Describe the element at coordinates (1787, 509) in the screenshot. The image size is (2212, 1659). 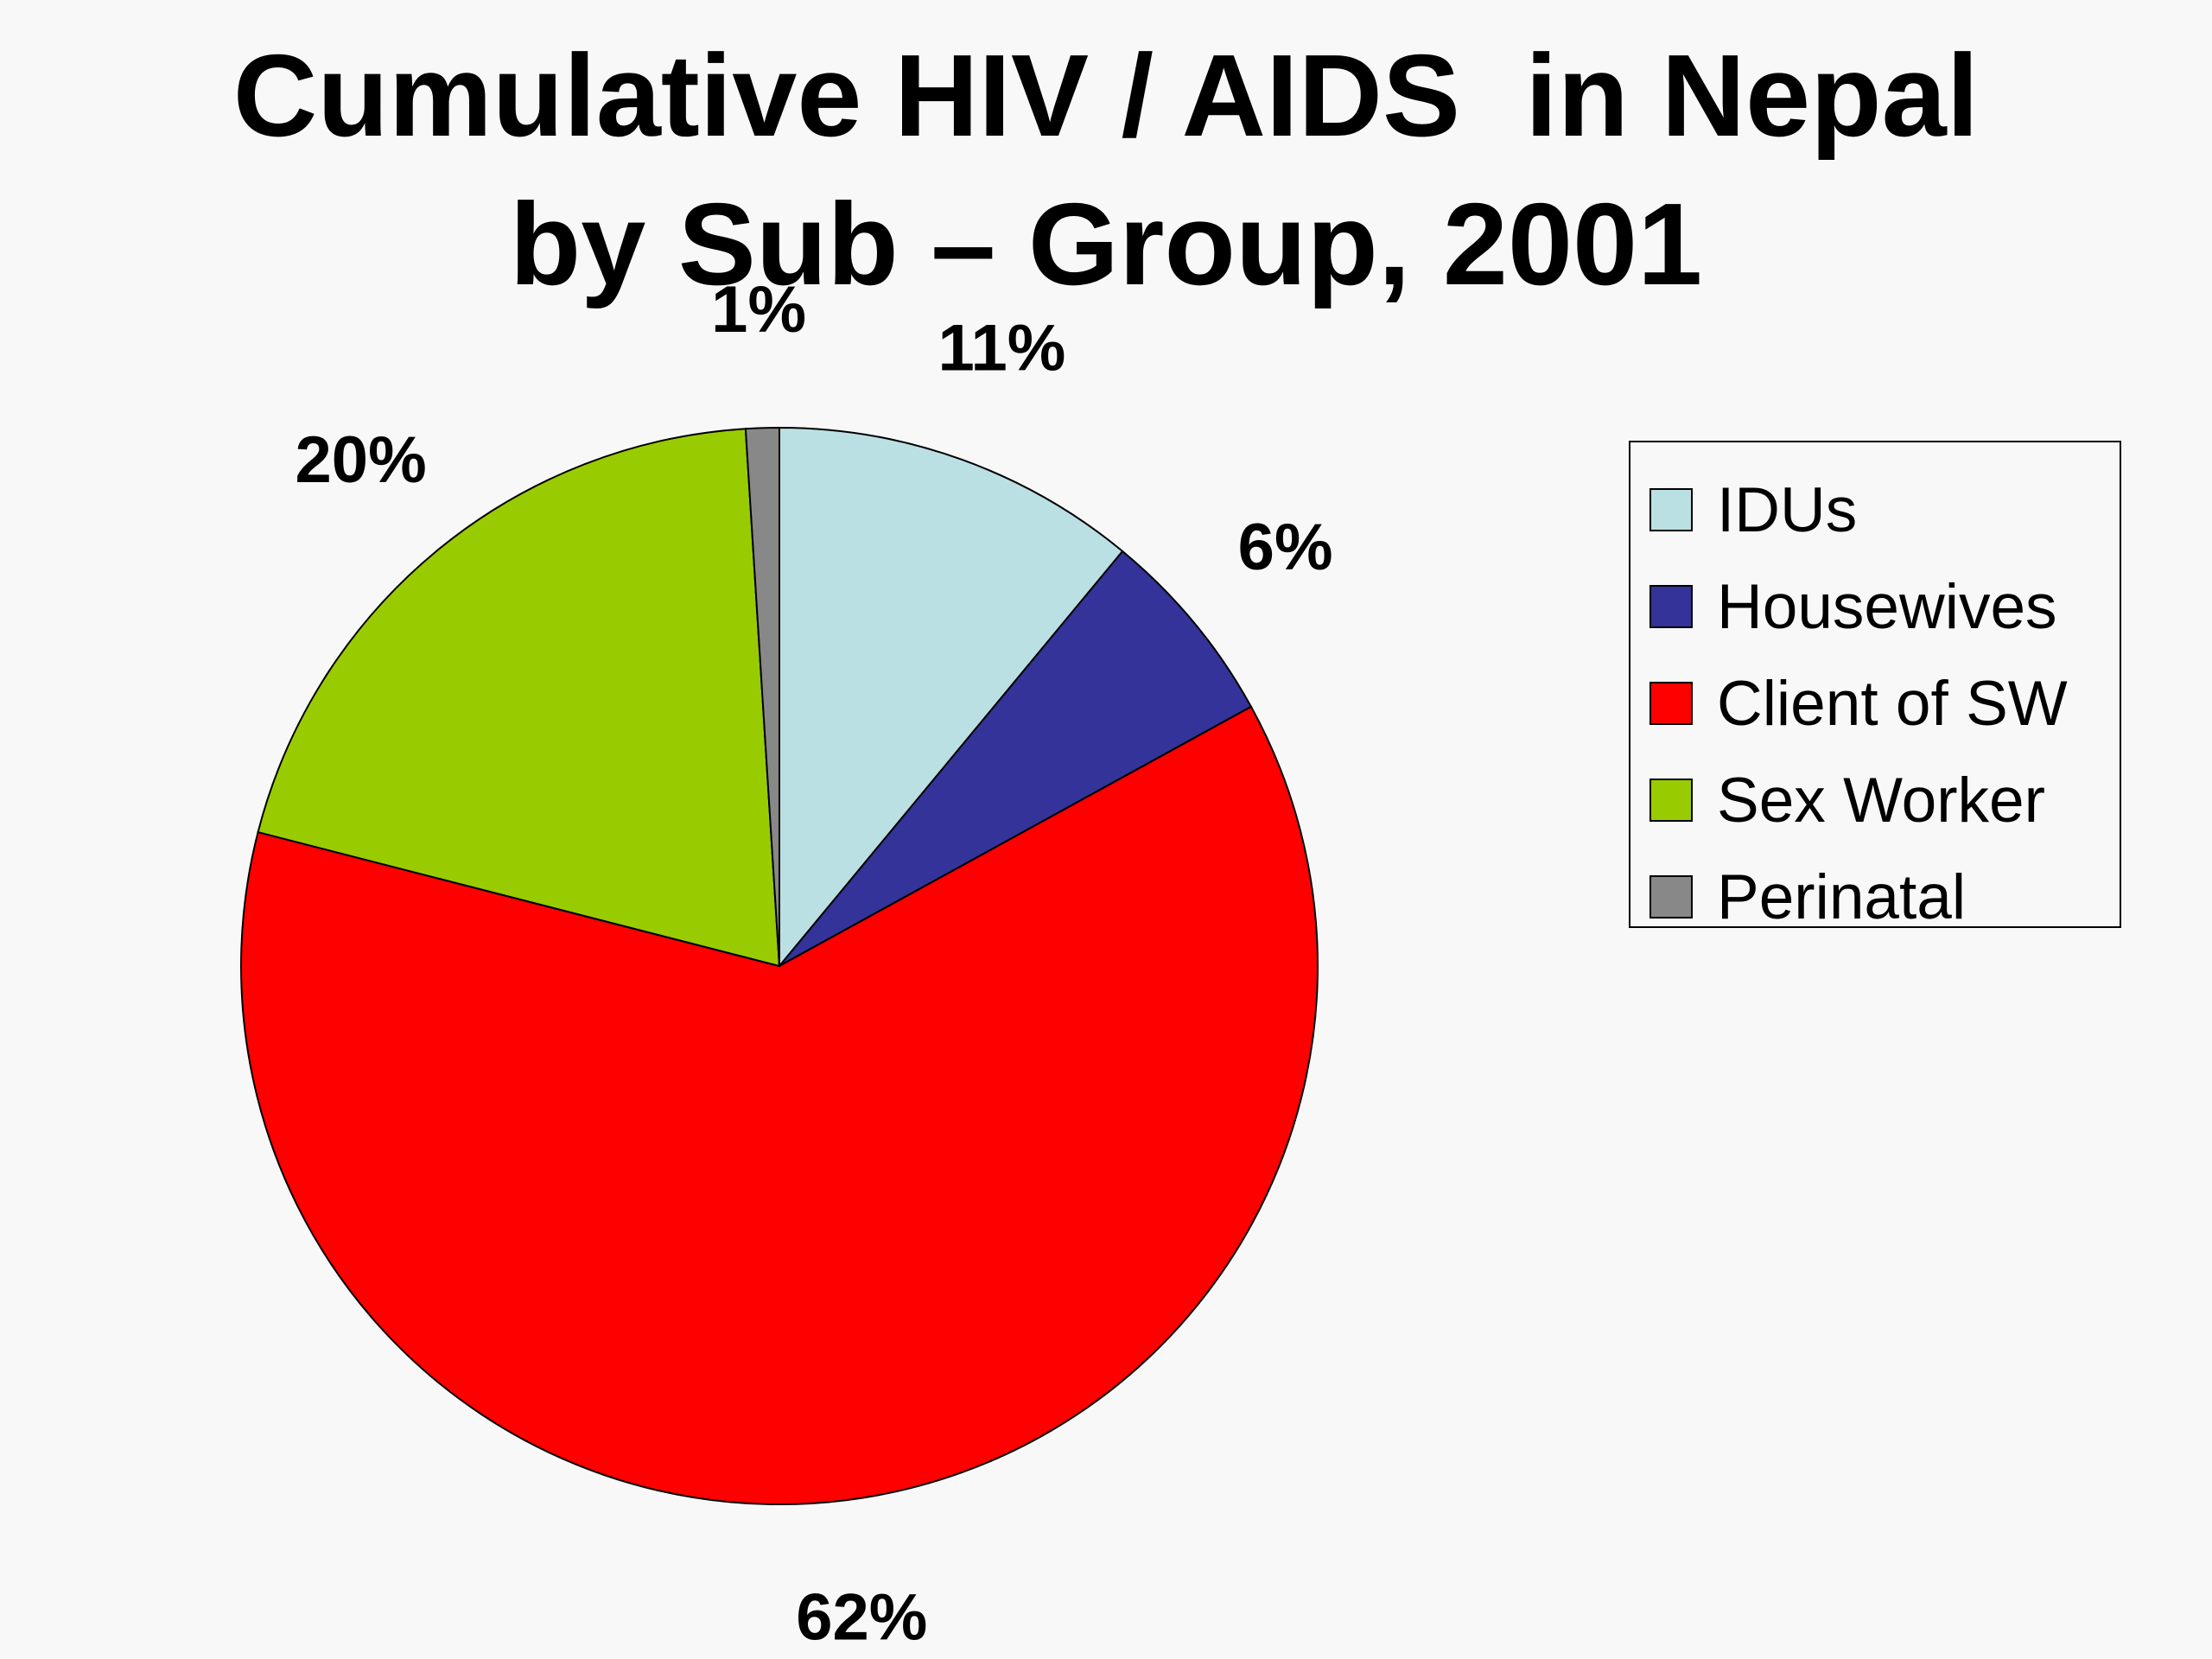
I see `legend-label-idus: IDUs` at that location.